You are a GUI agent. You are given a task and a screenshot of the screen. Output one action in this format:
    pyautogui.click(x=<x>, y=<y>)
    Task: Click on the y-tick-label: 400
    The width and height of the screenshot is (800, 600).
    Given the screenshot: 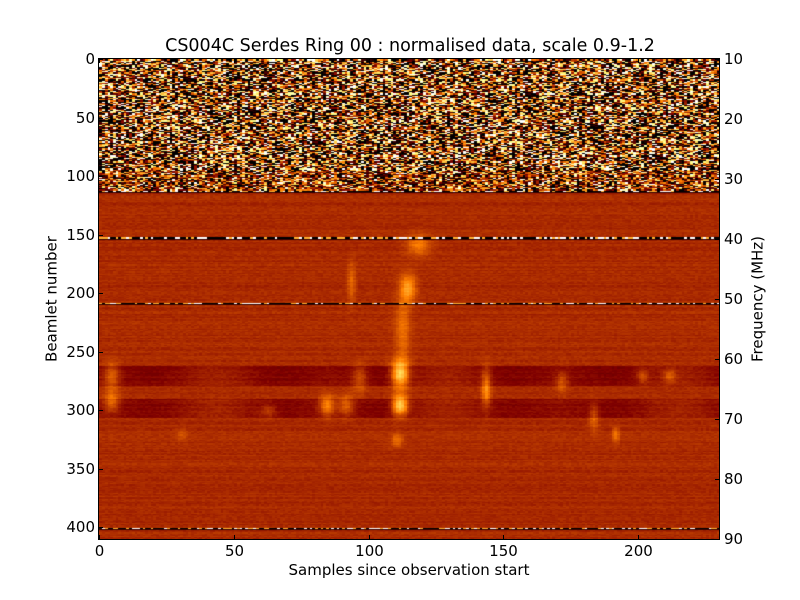 What is the action you would take?
    pyautogui.click(x=80, y=526)
    